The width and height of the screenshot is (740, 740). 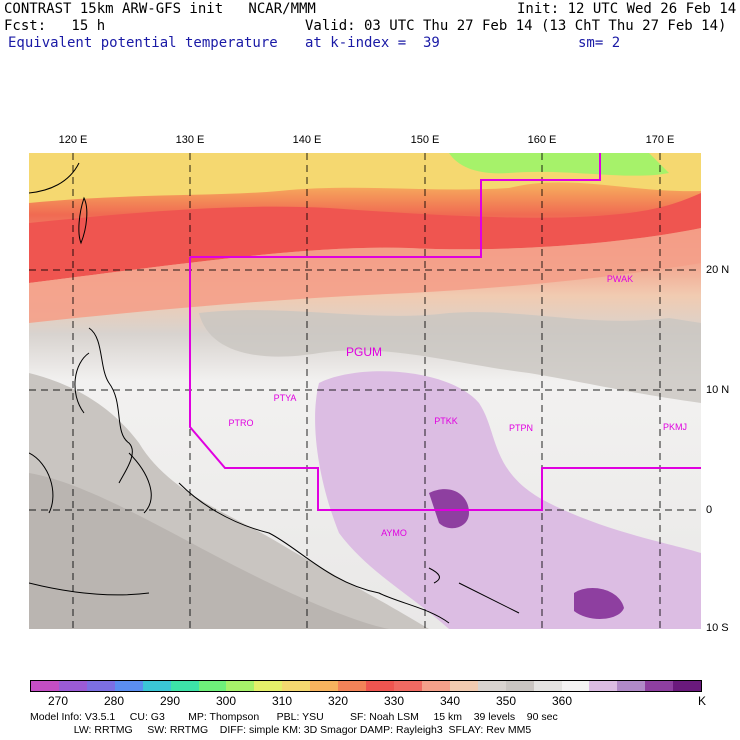 I want to click on station-ptpn: PTPN, so click(x=521, y=428).